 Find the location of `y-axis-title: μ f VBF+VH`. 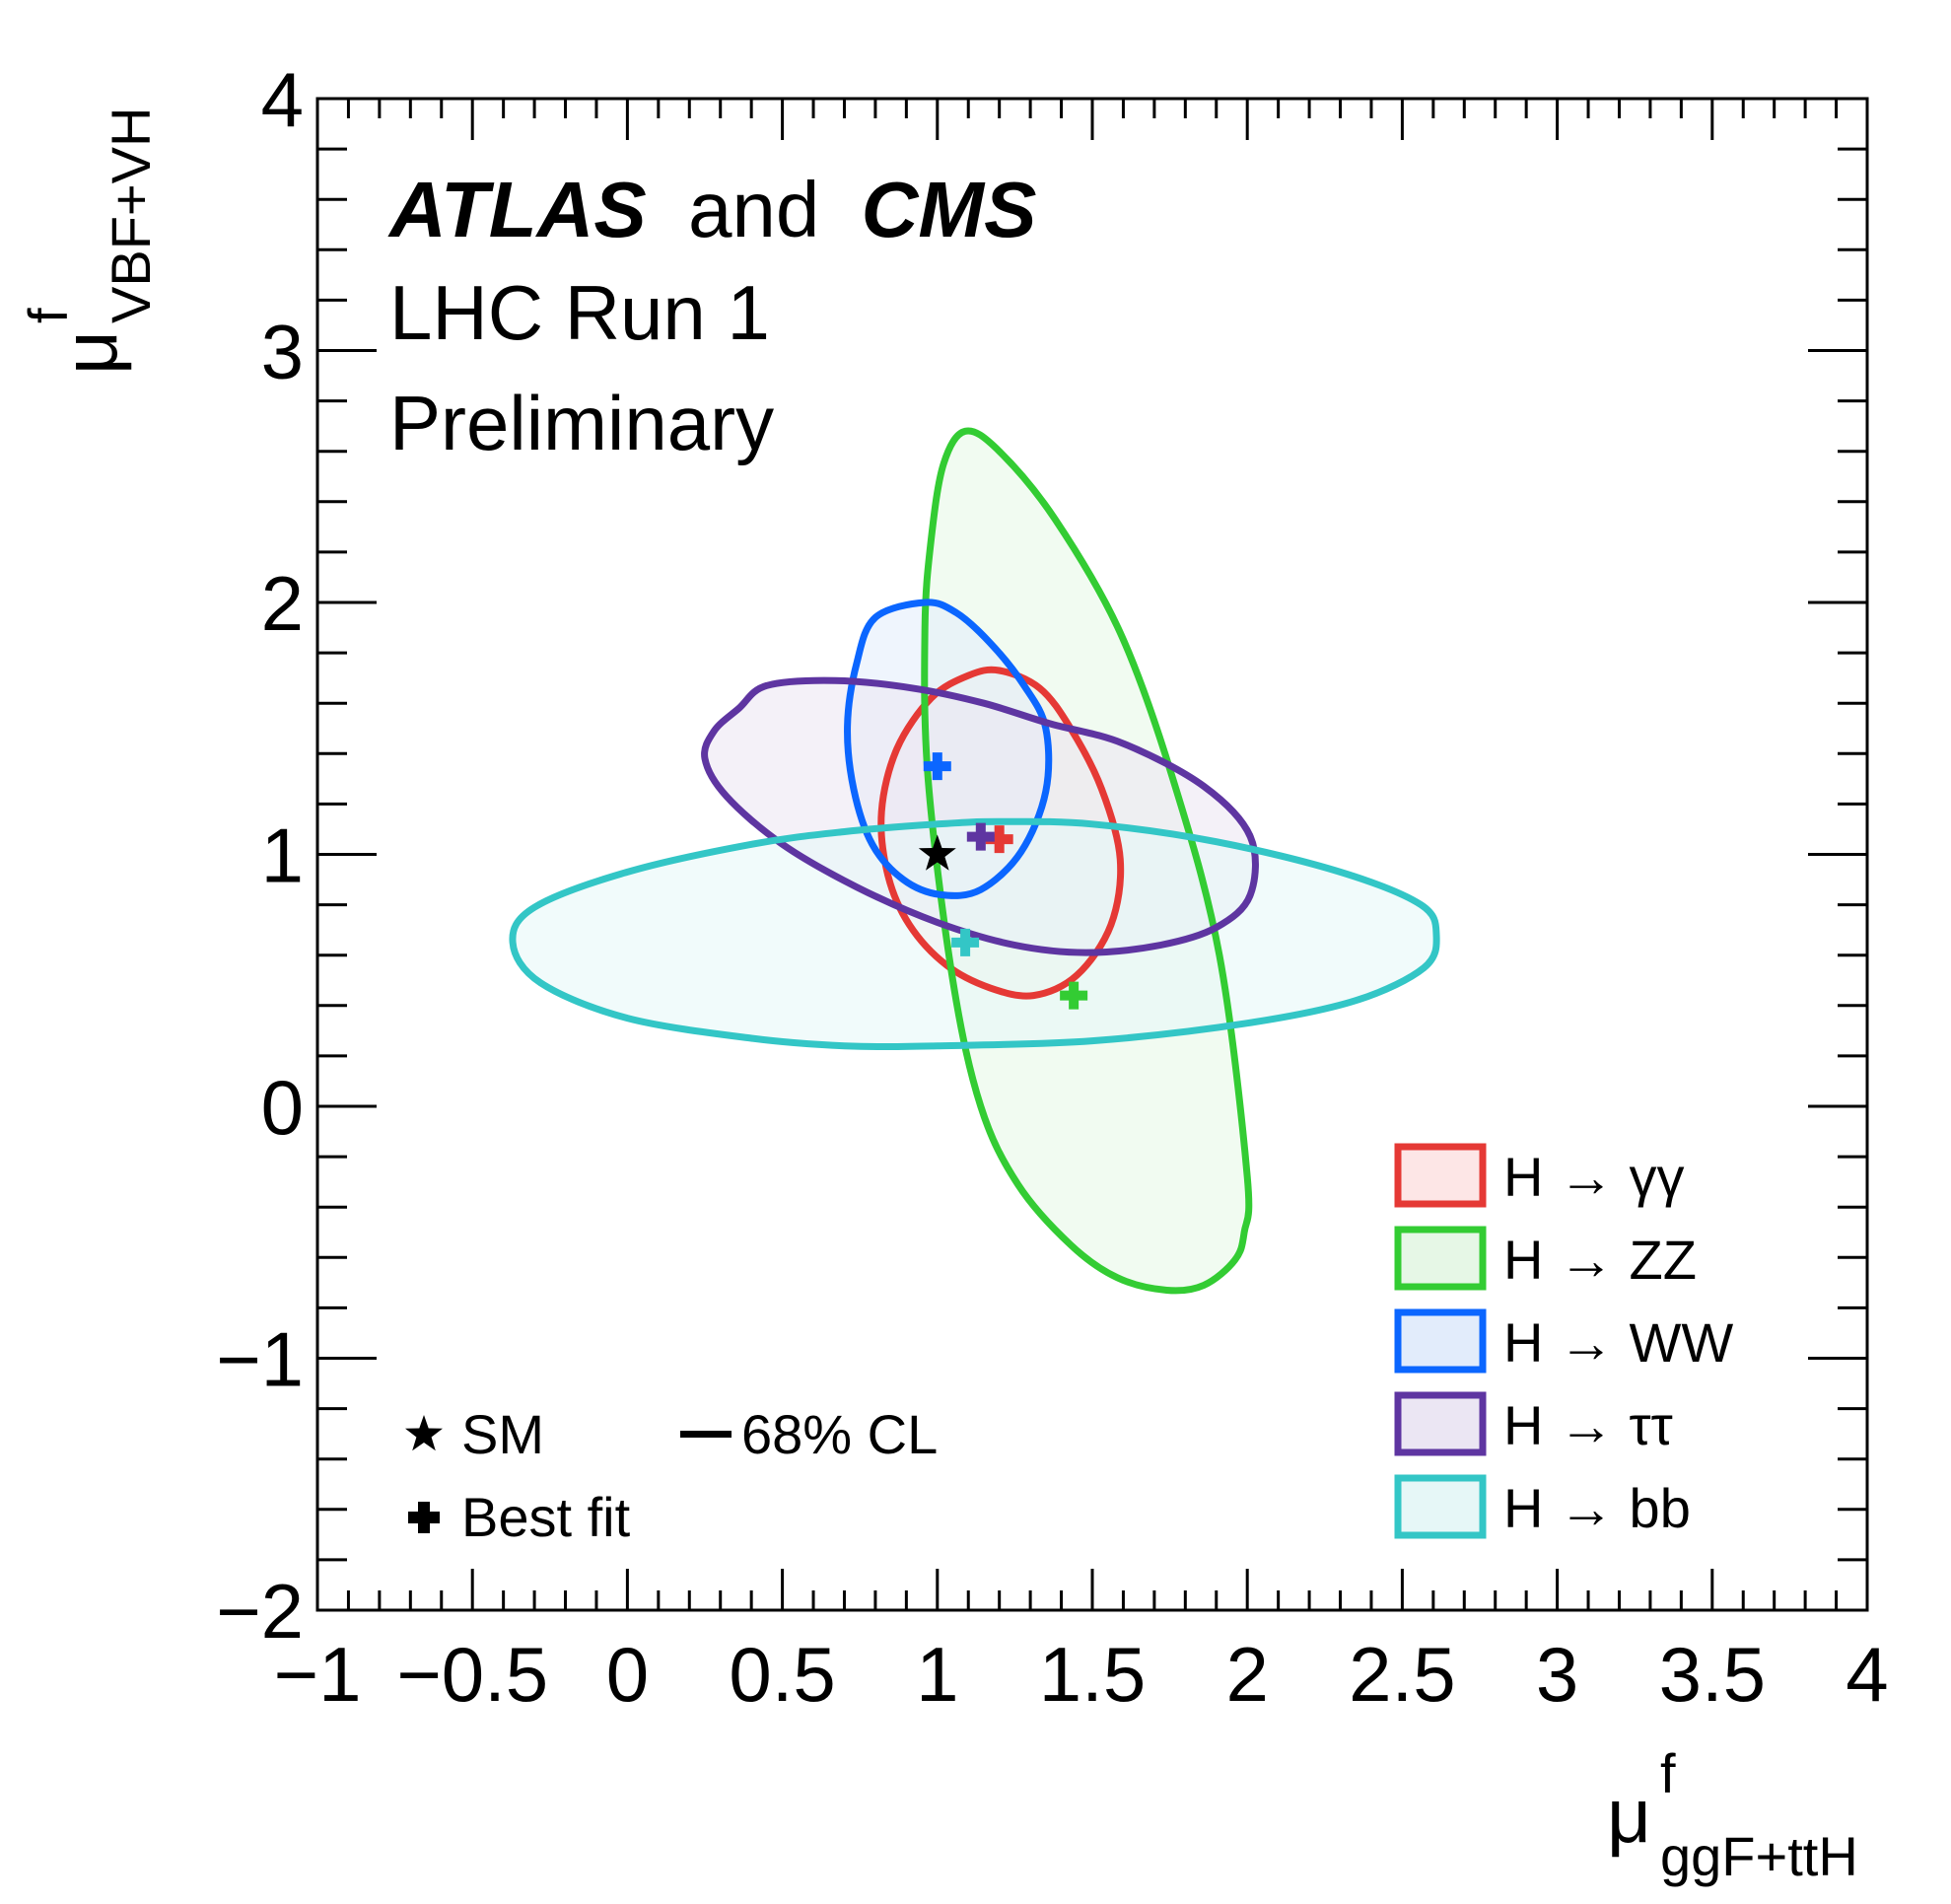

y-axis-title: μ f VBF+VH is located at coordinates (89, 241).